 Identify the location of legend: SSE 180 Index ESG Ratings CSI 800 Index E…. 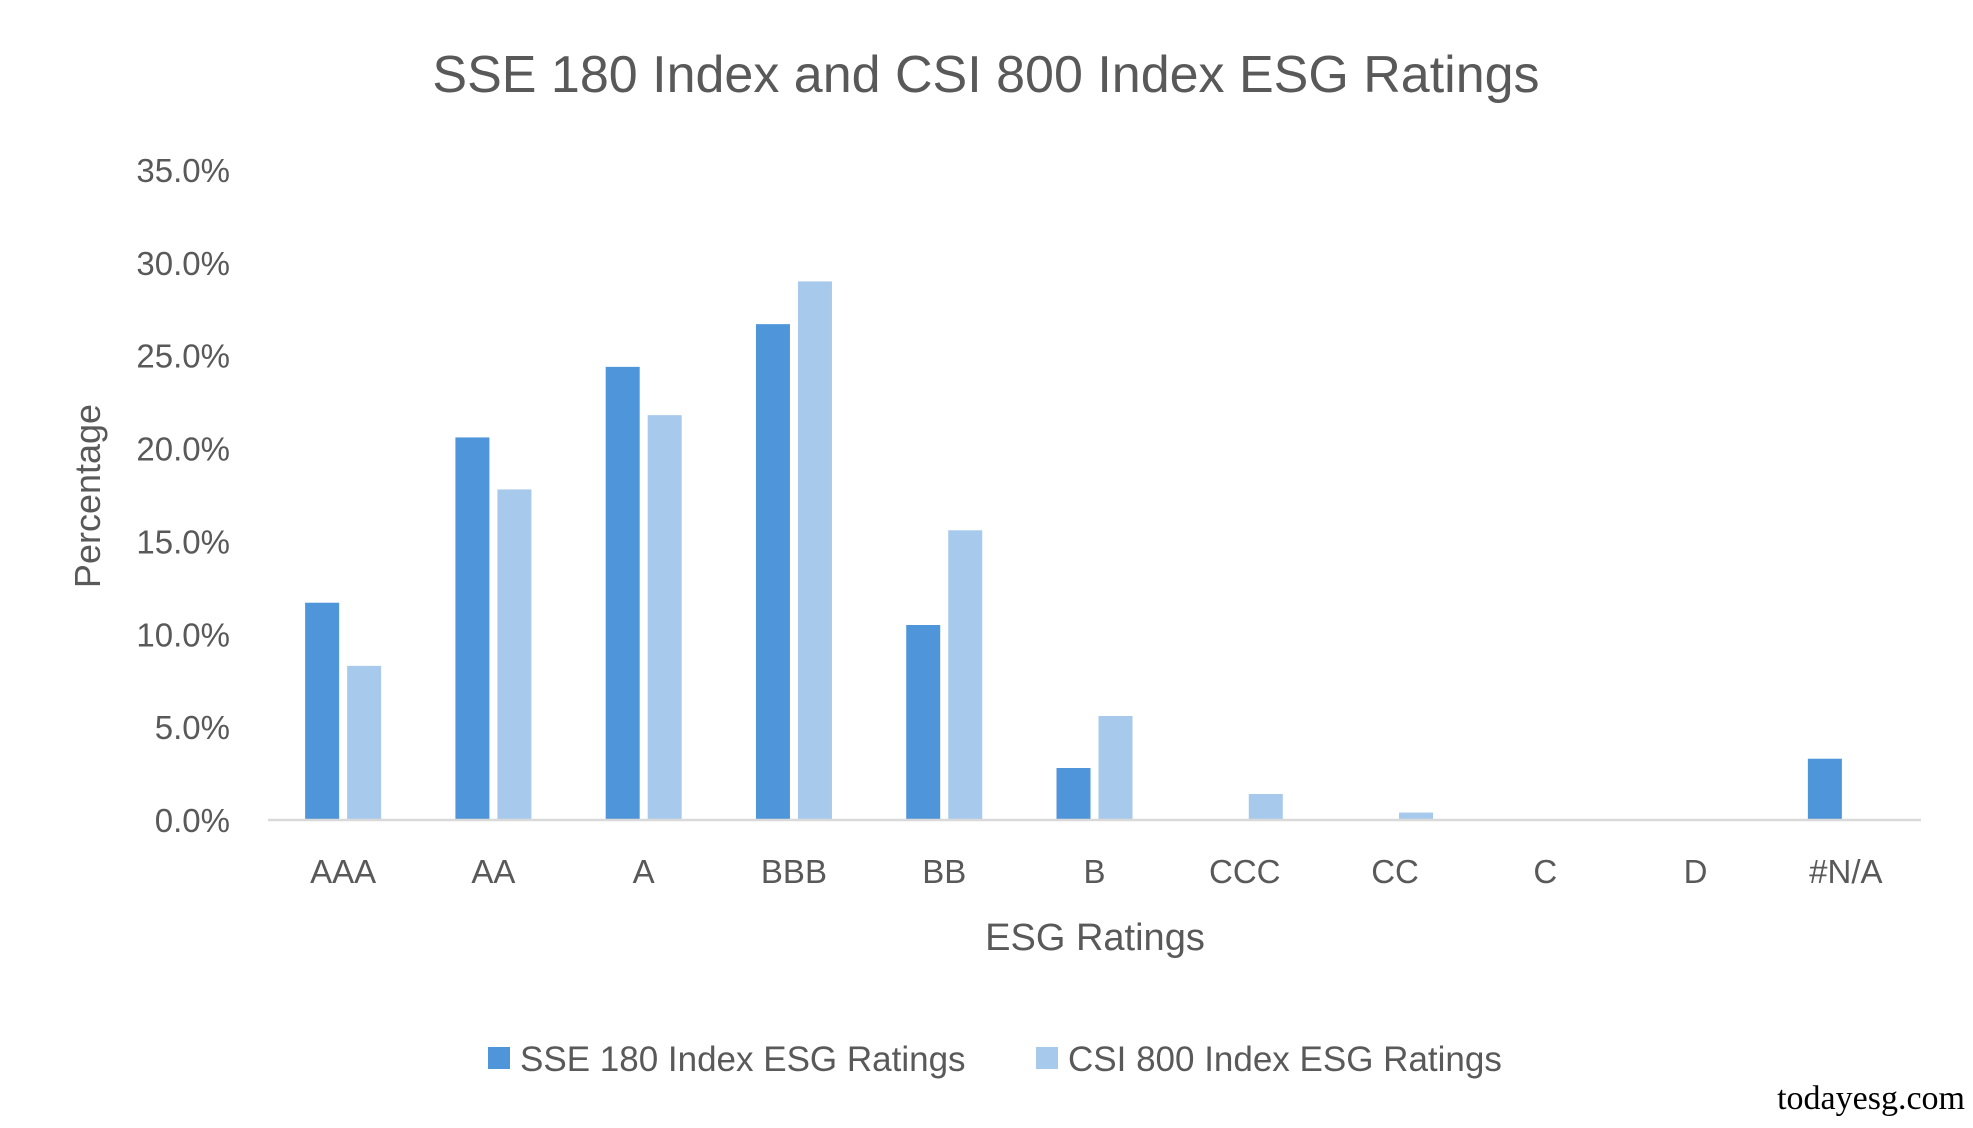
(995, 1059).